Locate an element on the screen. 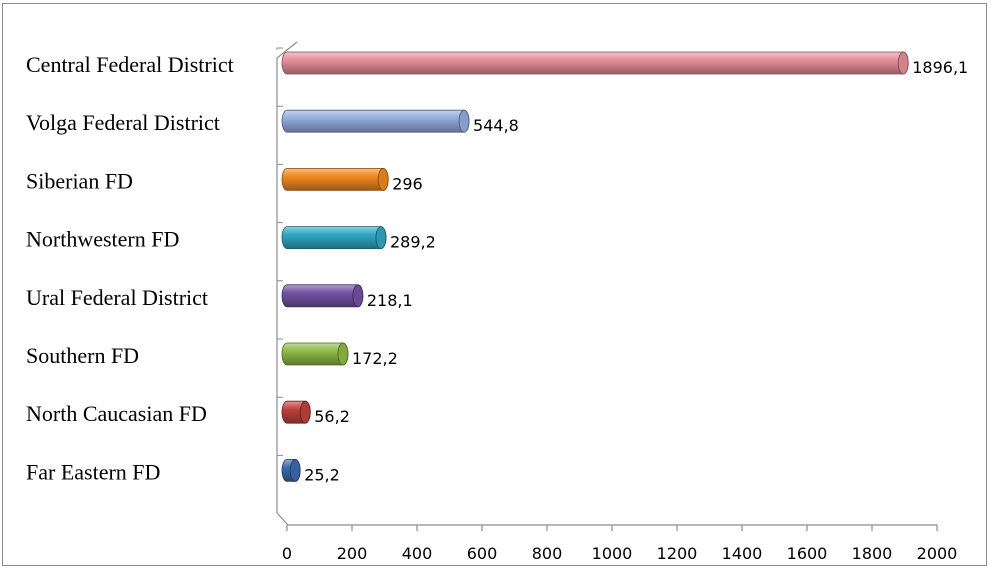 This screenshot has height=570, width=991. category-label: Central Federal District is located at coordinates (130, 64).